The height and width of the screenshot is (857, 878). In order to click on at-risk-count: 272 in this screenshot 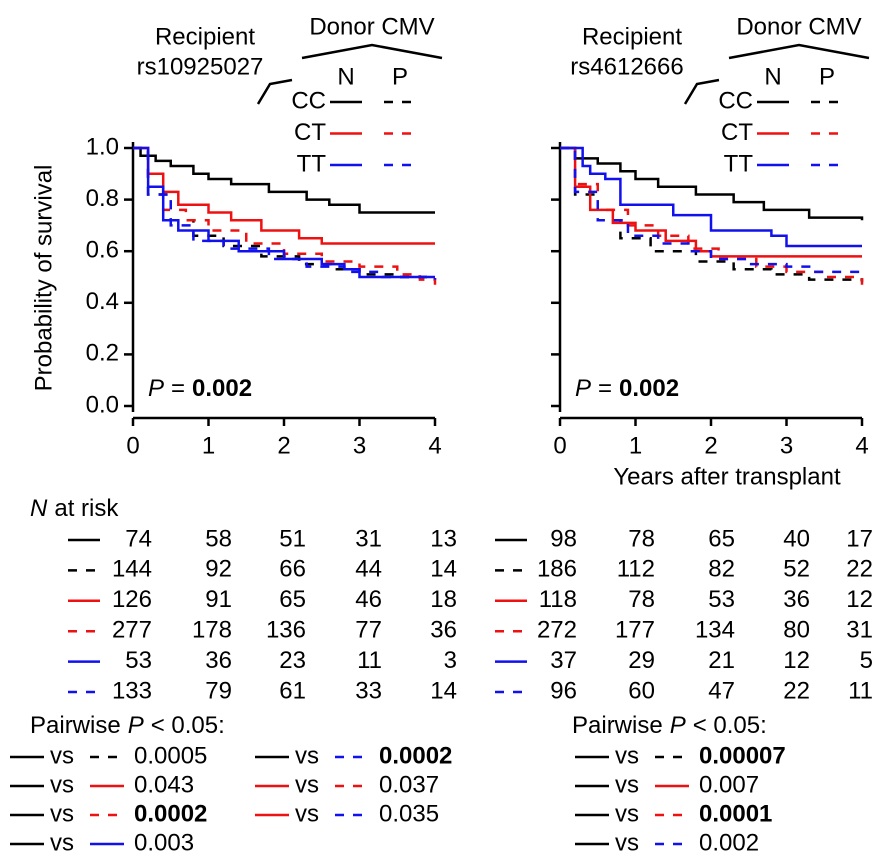, I will do `click(557, 630)`.